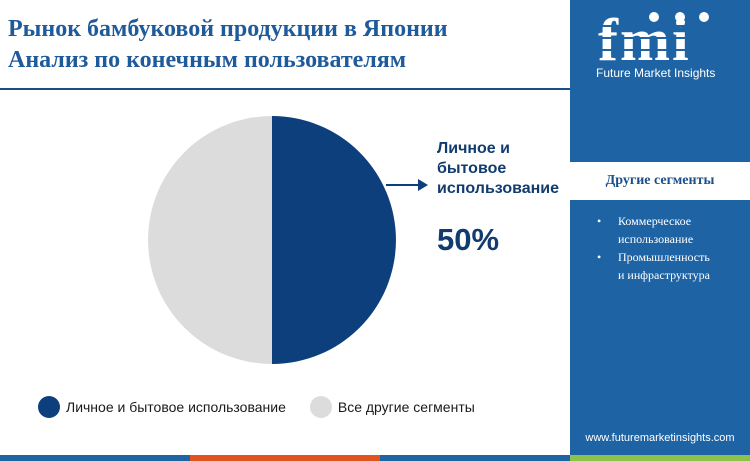 The height and width of the screenshot is (461, 750). I want to click on bottom-color-bar, so click(375, 458).